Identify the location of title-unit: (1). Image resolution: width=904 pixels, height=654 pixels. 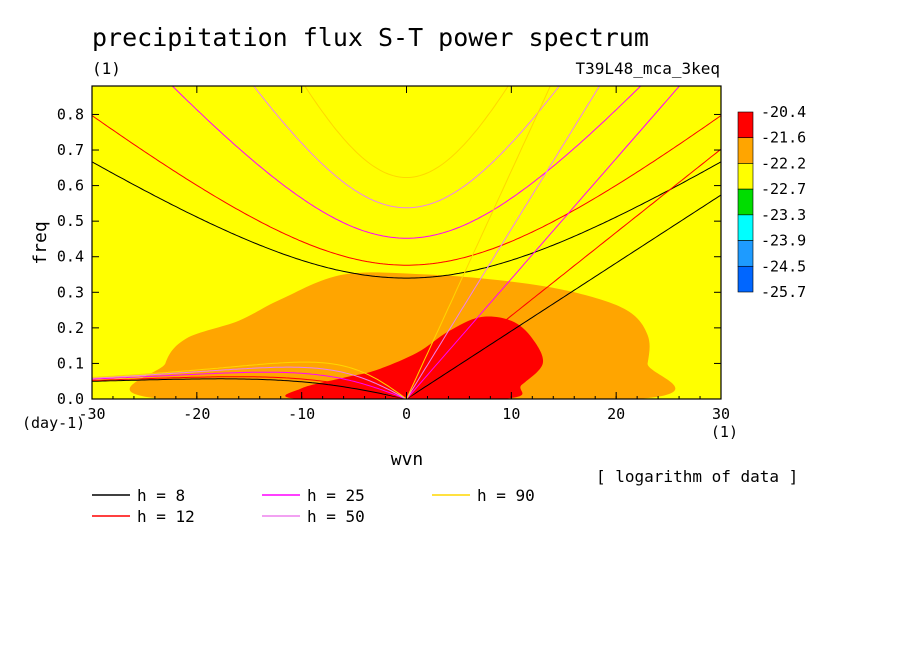
(106, 68).